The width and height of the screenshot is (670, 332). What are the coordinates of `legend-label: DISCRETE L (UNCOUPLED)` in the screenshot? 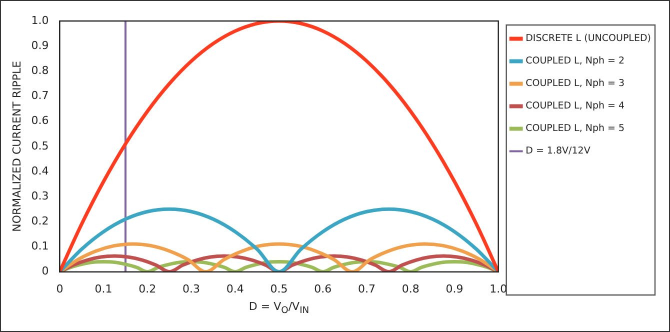 It's located at (589, 38).